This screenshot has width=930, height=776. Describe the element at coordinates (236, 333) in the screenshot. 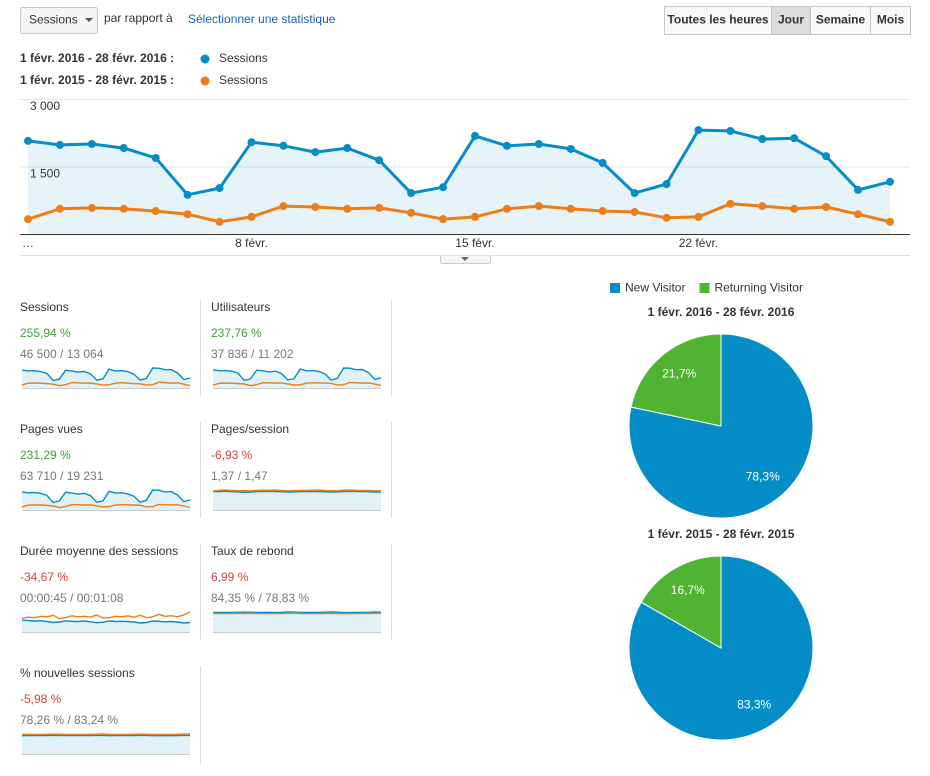

I see `card-change: 237,76 %` at that location.